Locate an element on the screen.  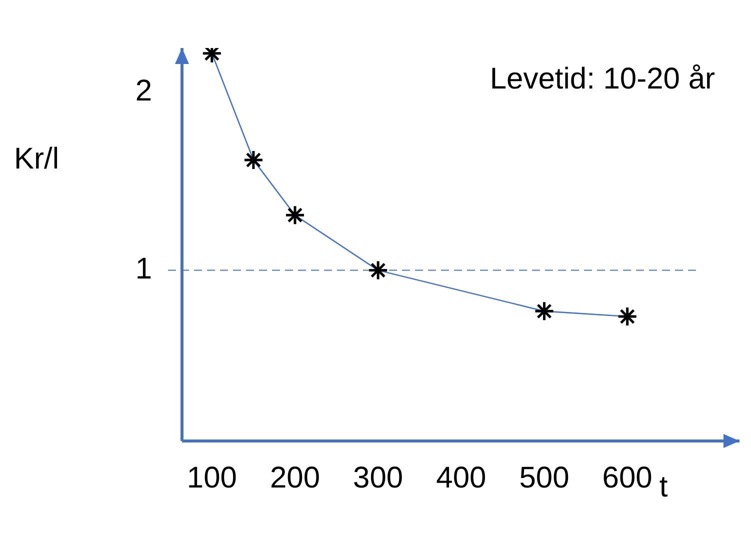
x-tick-label: 500 is located at coordinates (544, 477).